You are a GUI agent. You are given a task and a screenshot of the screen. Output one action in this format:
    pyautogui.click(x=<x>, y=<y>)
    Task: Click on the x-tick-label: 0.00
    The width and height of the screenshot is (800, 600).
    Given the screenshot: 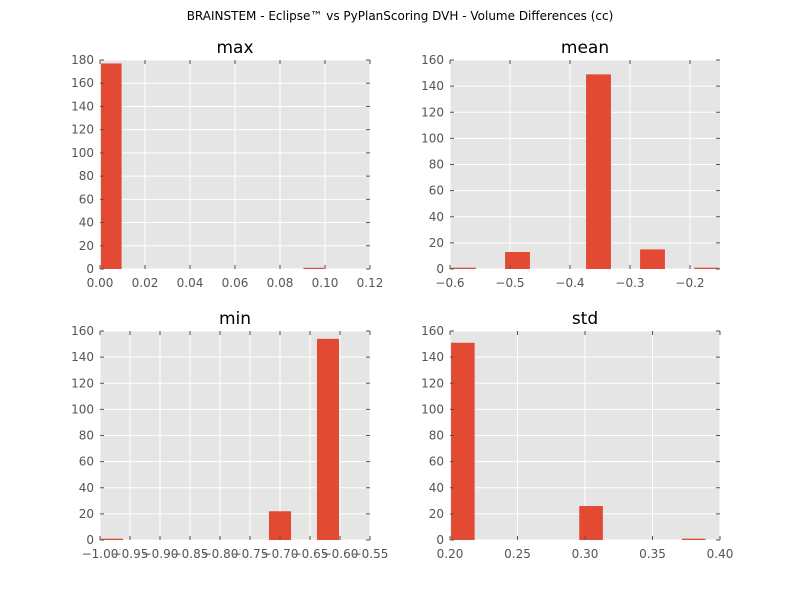 What is the action you would take?
    pyautogui.click(x=100, y=283)
    